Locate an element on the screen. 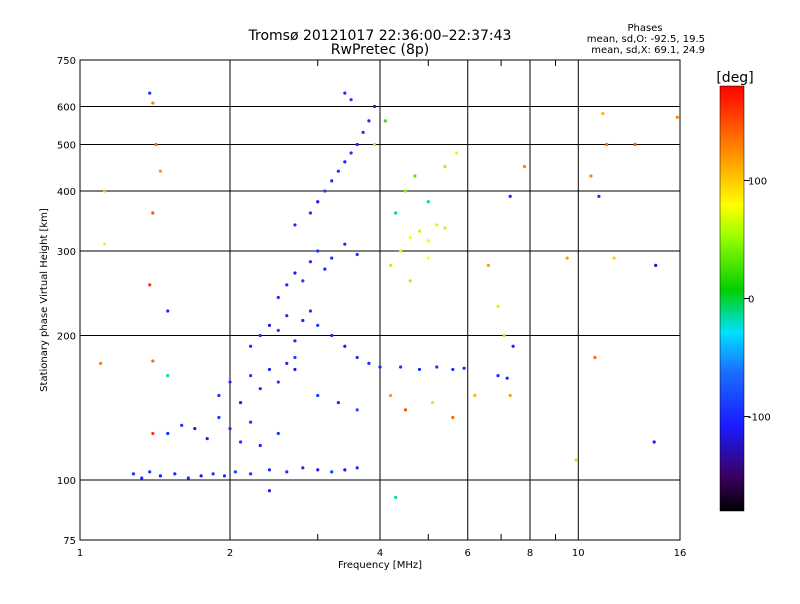  x-axis-label: Frequency [MHz] is located at coordinates (380, 565).